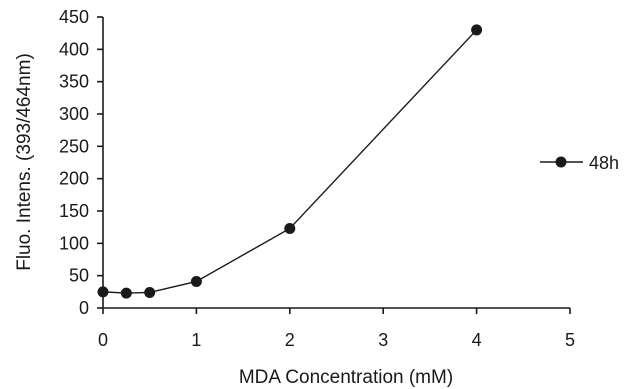  What do you see at coordinates (604, 163) in the screenshot?
I see `legend-label: 48h` at bounding box center [604, 163].